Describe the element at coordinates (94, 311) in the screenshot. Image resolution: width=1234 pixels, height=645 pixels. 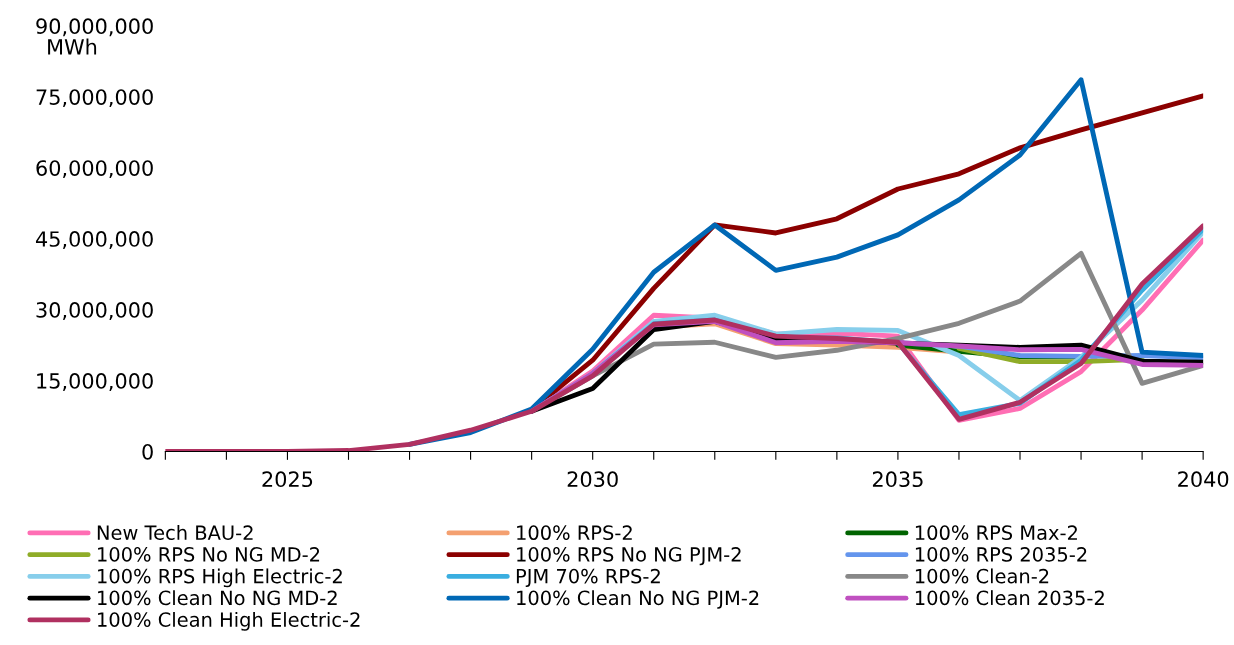
I see `y-tick-label: 30,000,000` at that location.